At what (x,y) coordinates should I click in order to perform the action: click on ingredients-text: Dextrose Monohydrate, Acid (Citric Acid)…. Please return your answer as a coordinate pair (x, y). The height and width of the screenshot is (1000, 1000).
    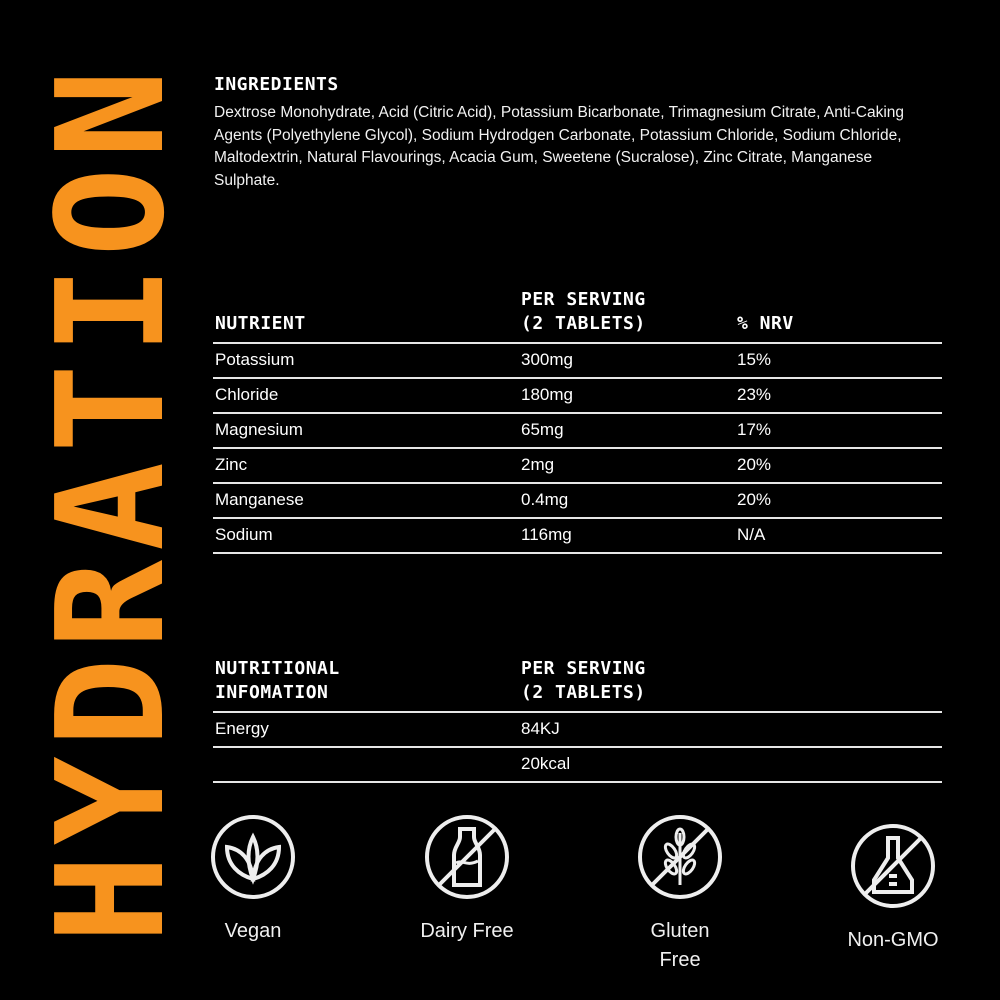
    Looking at the image, I should click on (559, 146).